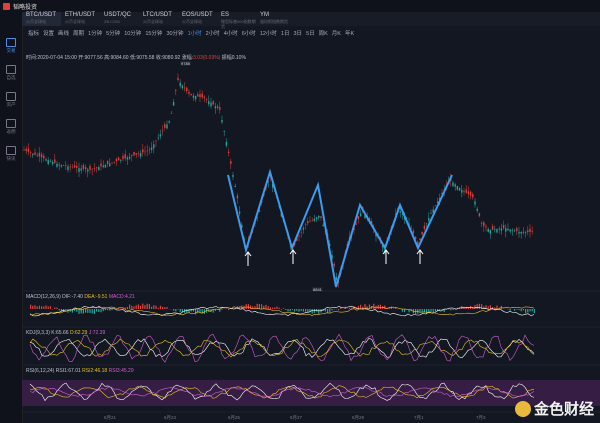 This screenshot has height=423, width=600. I want to click on sidebar-label: 返佣, so click(11, 131).